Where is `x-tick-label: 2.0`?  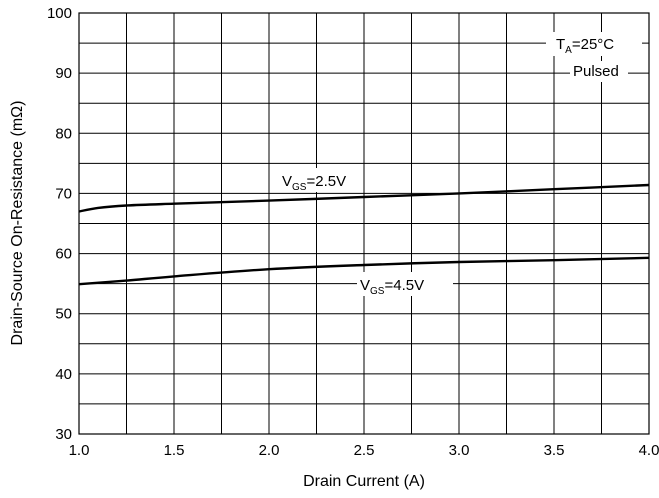
x-tick-label: 2.0 is located at coordinates (269, 450).